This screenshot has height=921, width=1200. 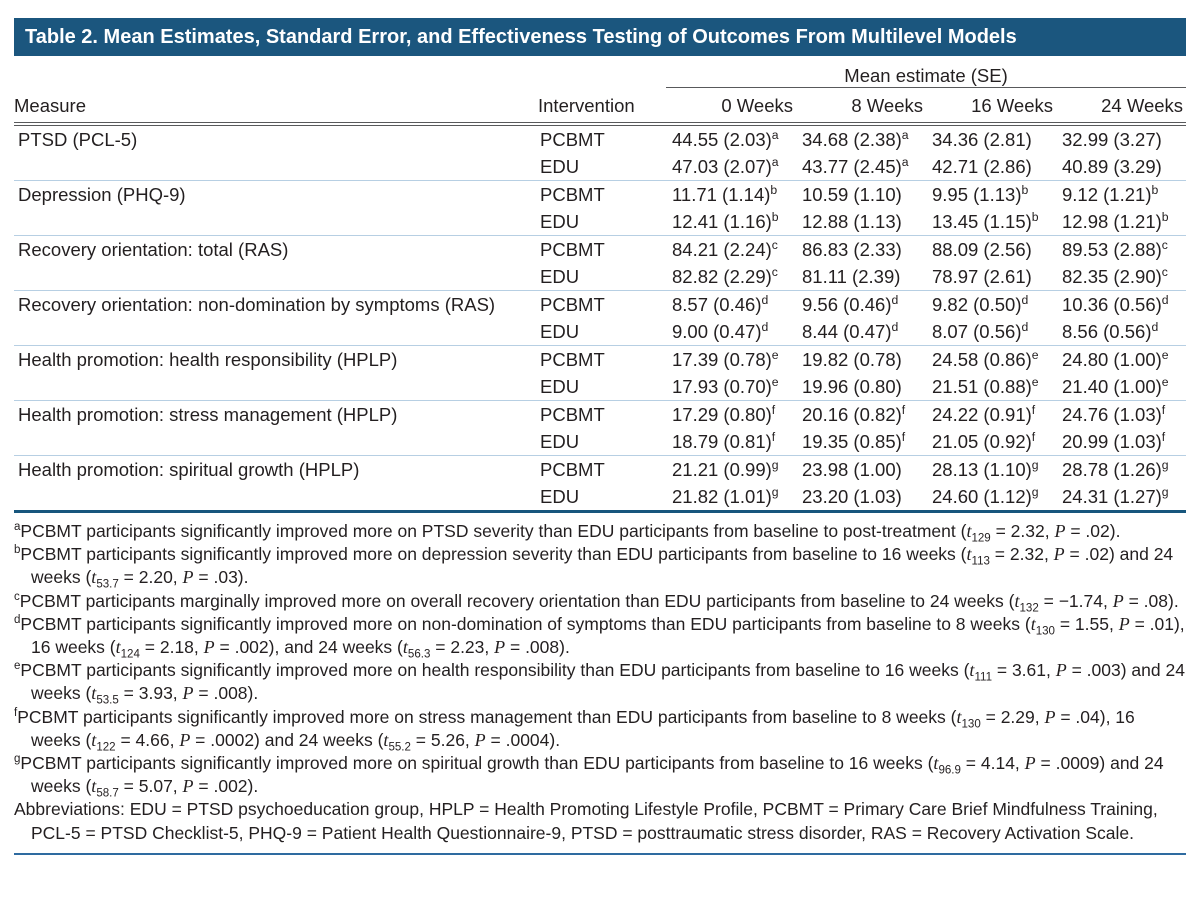 I want to click on value-cell: 81.11 (2.39), so click(x=851, y=276).